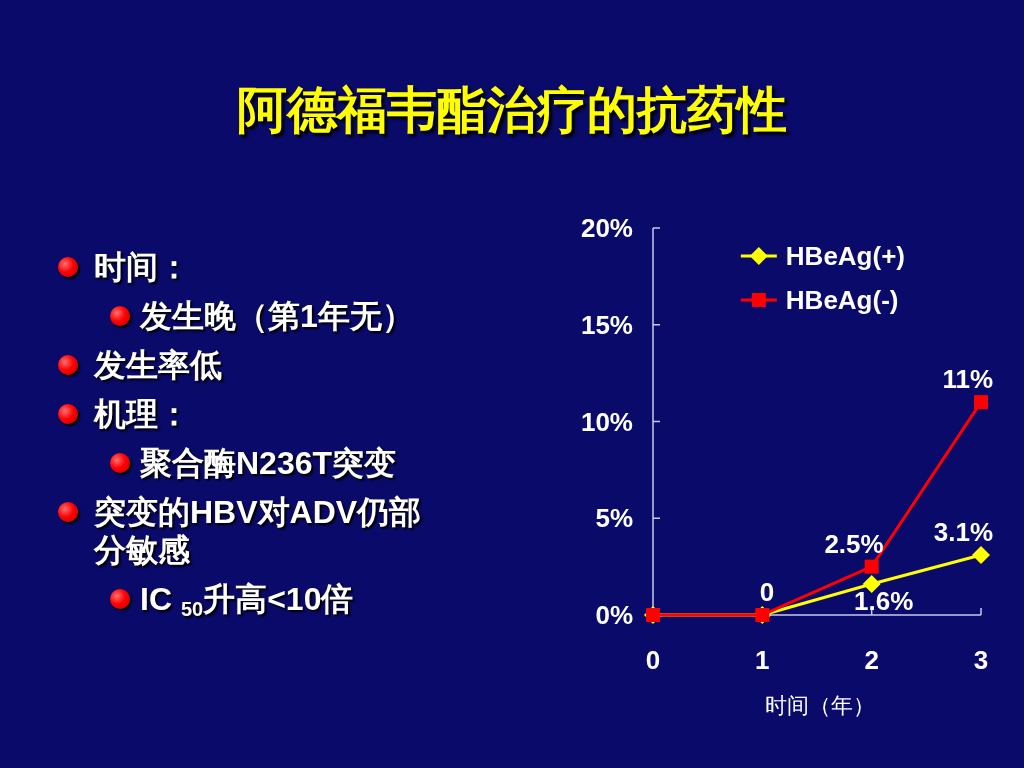 The width and height of the screenshot is (1024, 768). I want to click on y-tick-label: 5%, so click(614, 518).